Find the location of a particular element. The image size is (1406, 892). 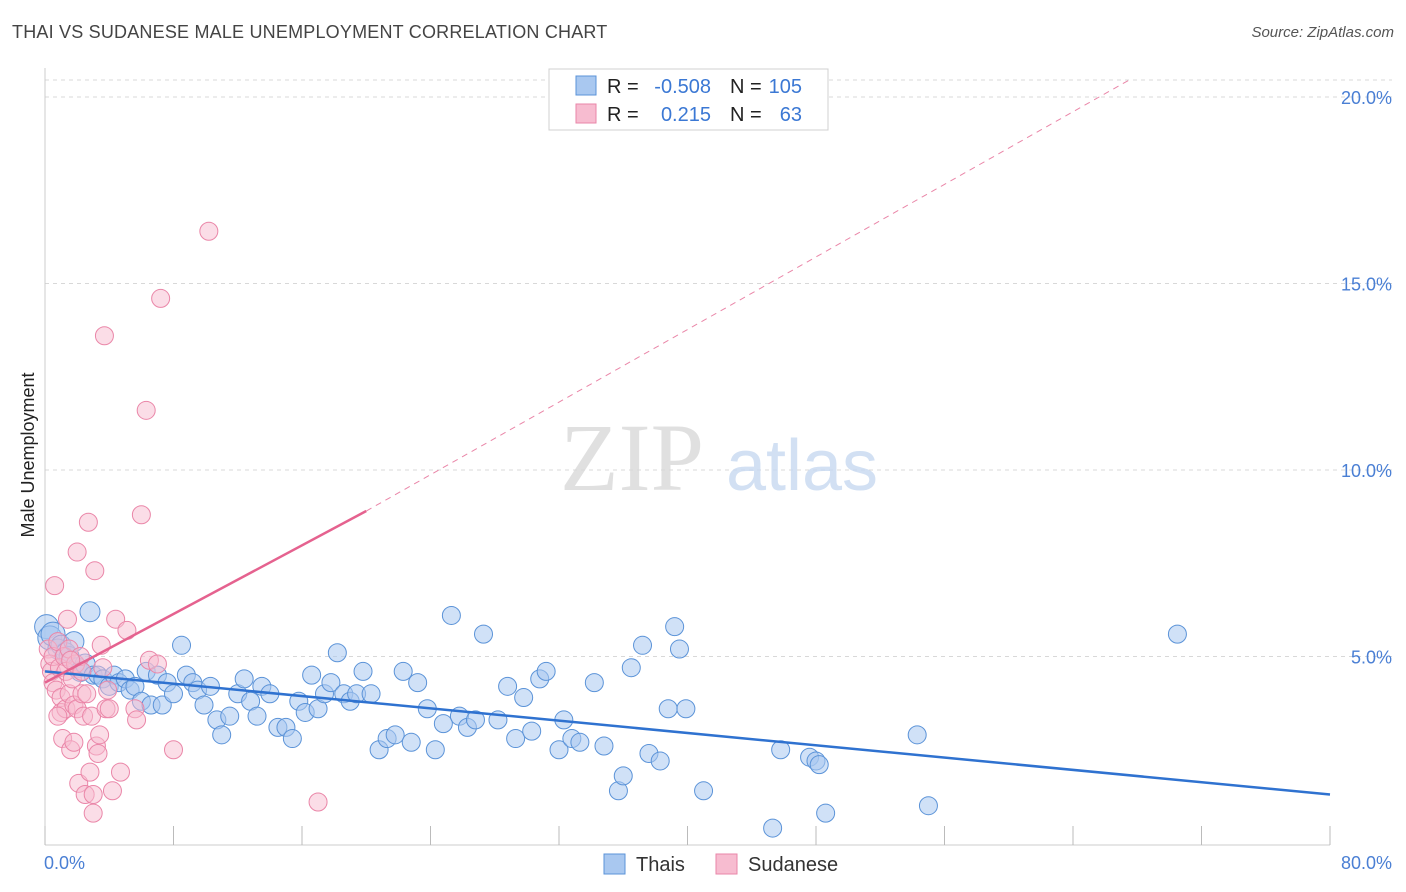

legend-r-label-sudanese: R = is located at coordinates (623, 115).